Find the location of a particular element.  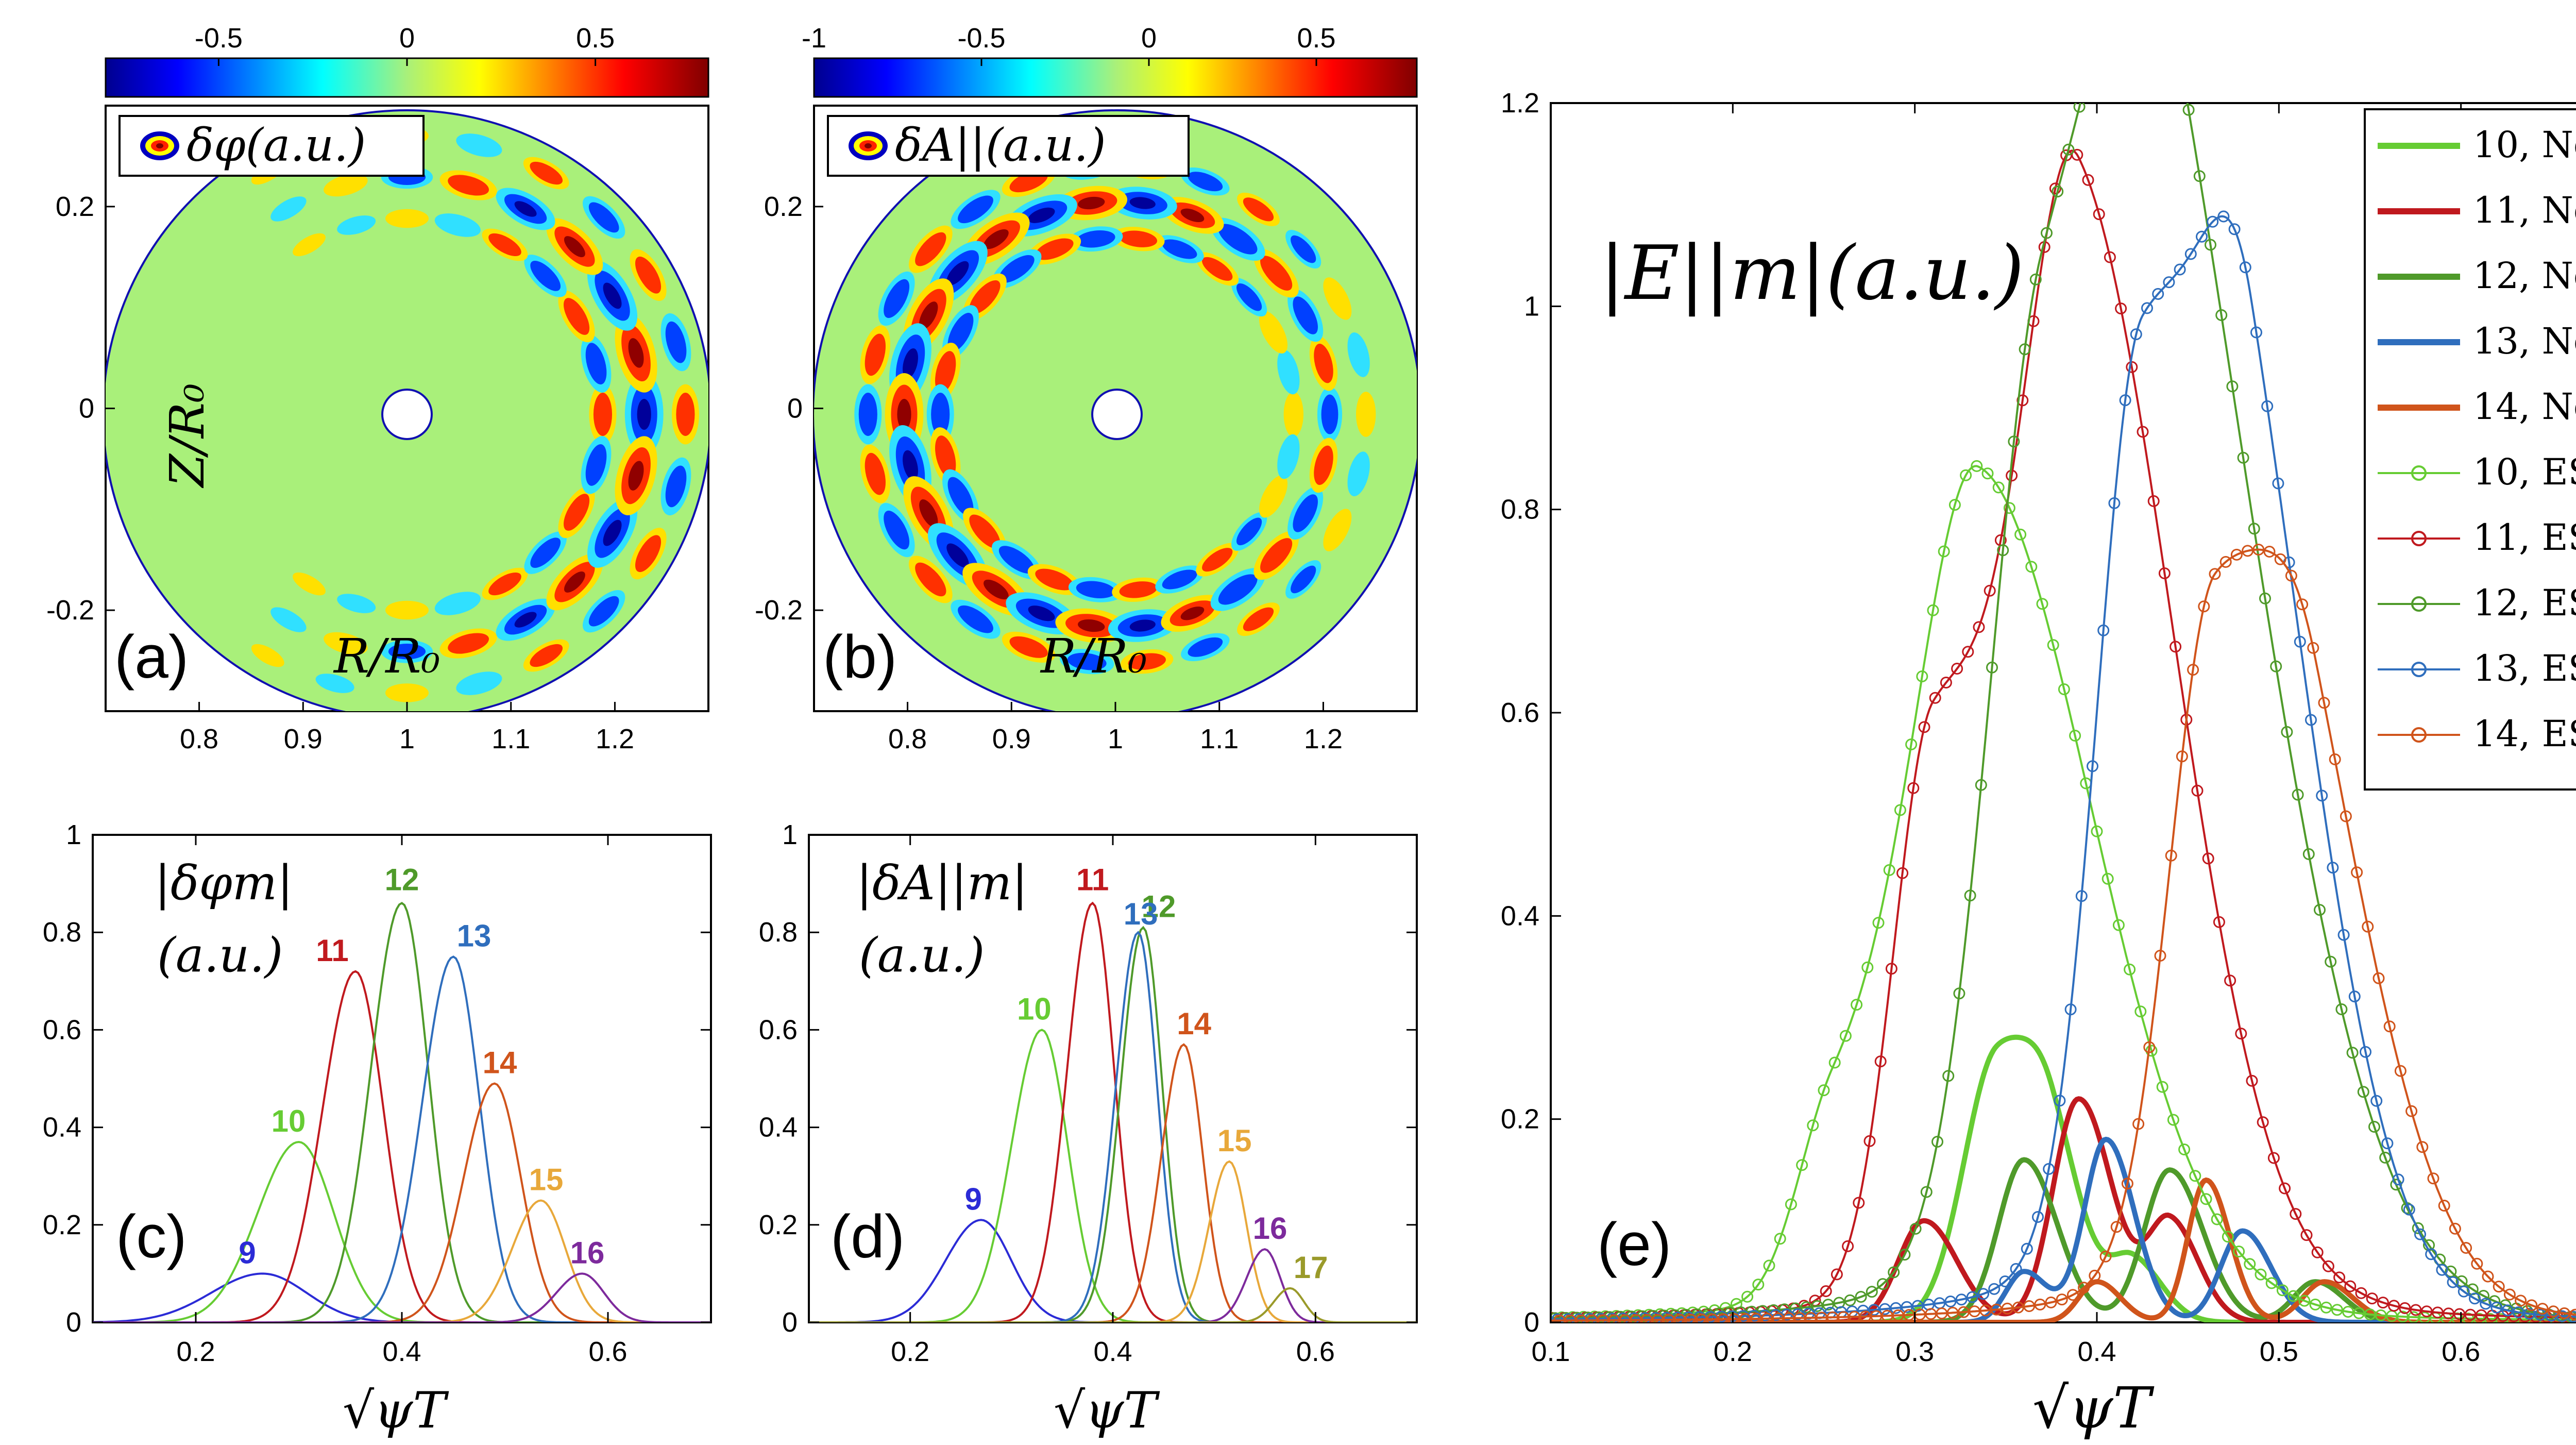

x-tick-label: 0.2 is located at coordinates (910, 1351).